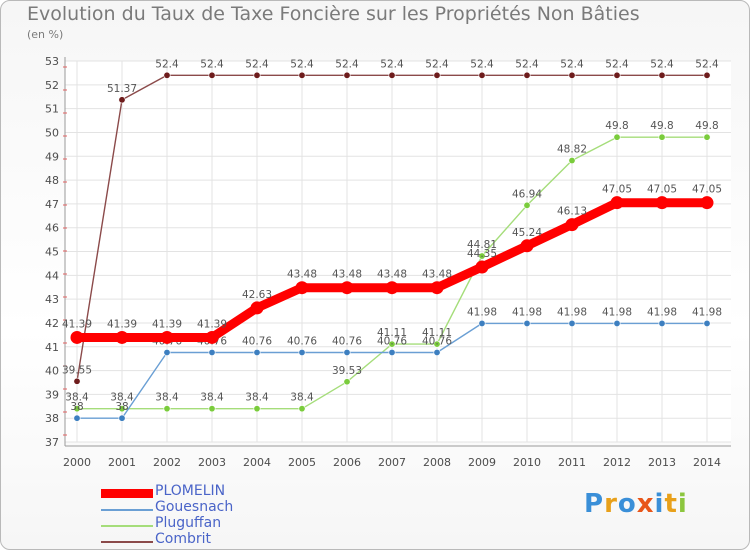 The height and width of the screenshot is (550, 750). I want to click on data-label-plomelin: 44.35, so click(482, 254).